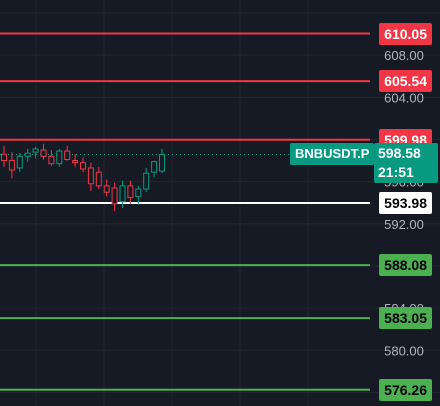 This screenshot has height=406, width=440. I want to click on price-level-label: 576.26, so click(405, 390).